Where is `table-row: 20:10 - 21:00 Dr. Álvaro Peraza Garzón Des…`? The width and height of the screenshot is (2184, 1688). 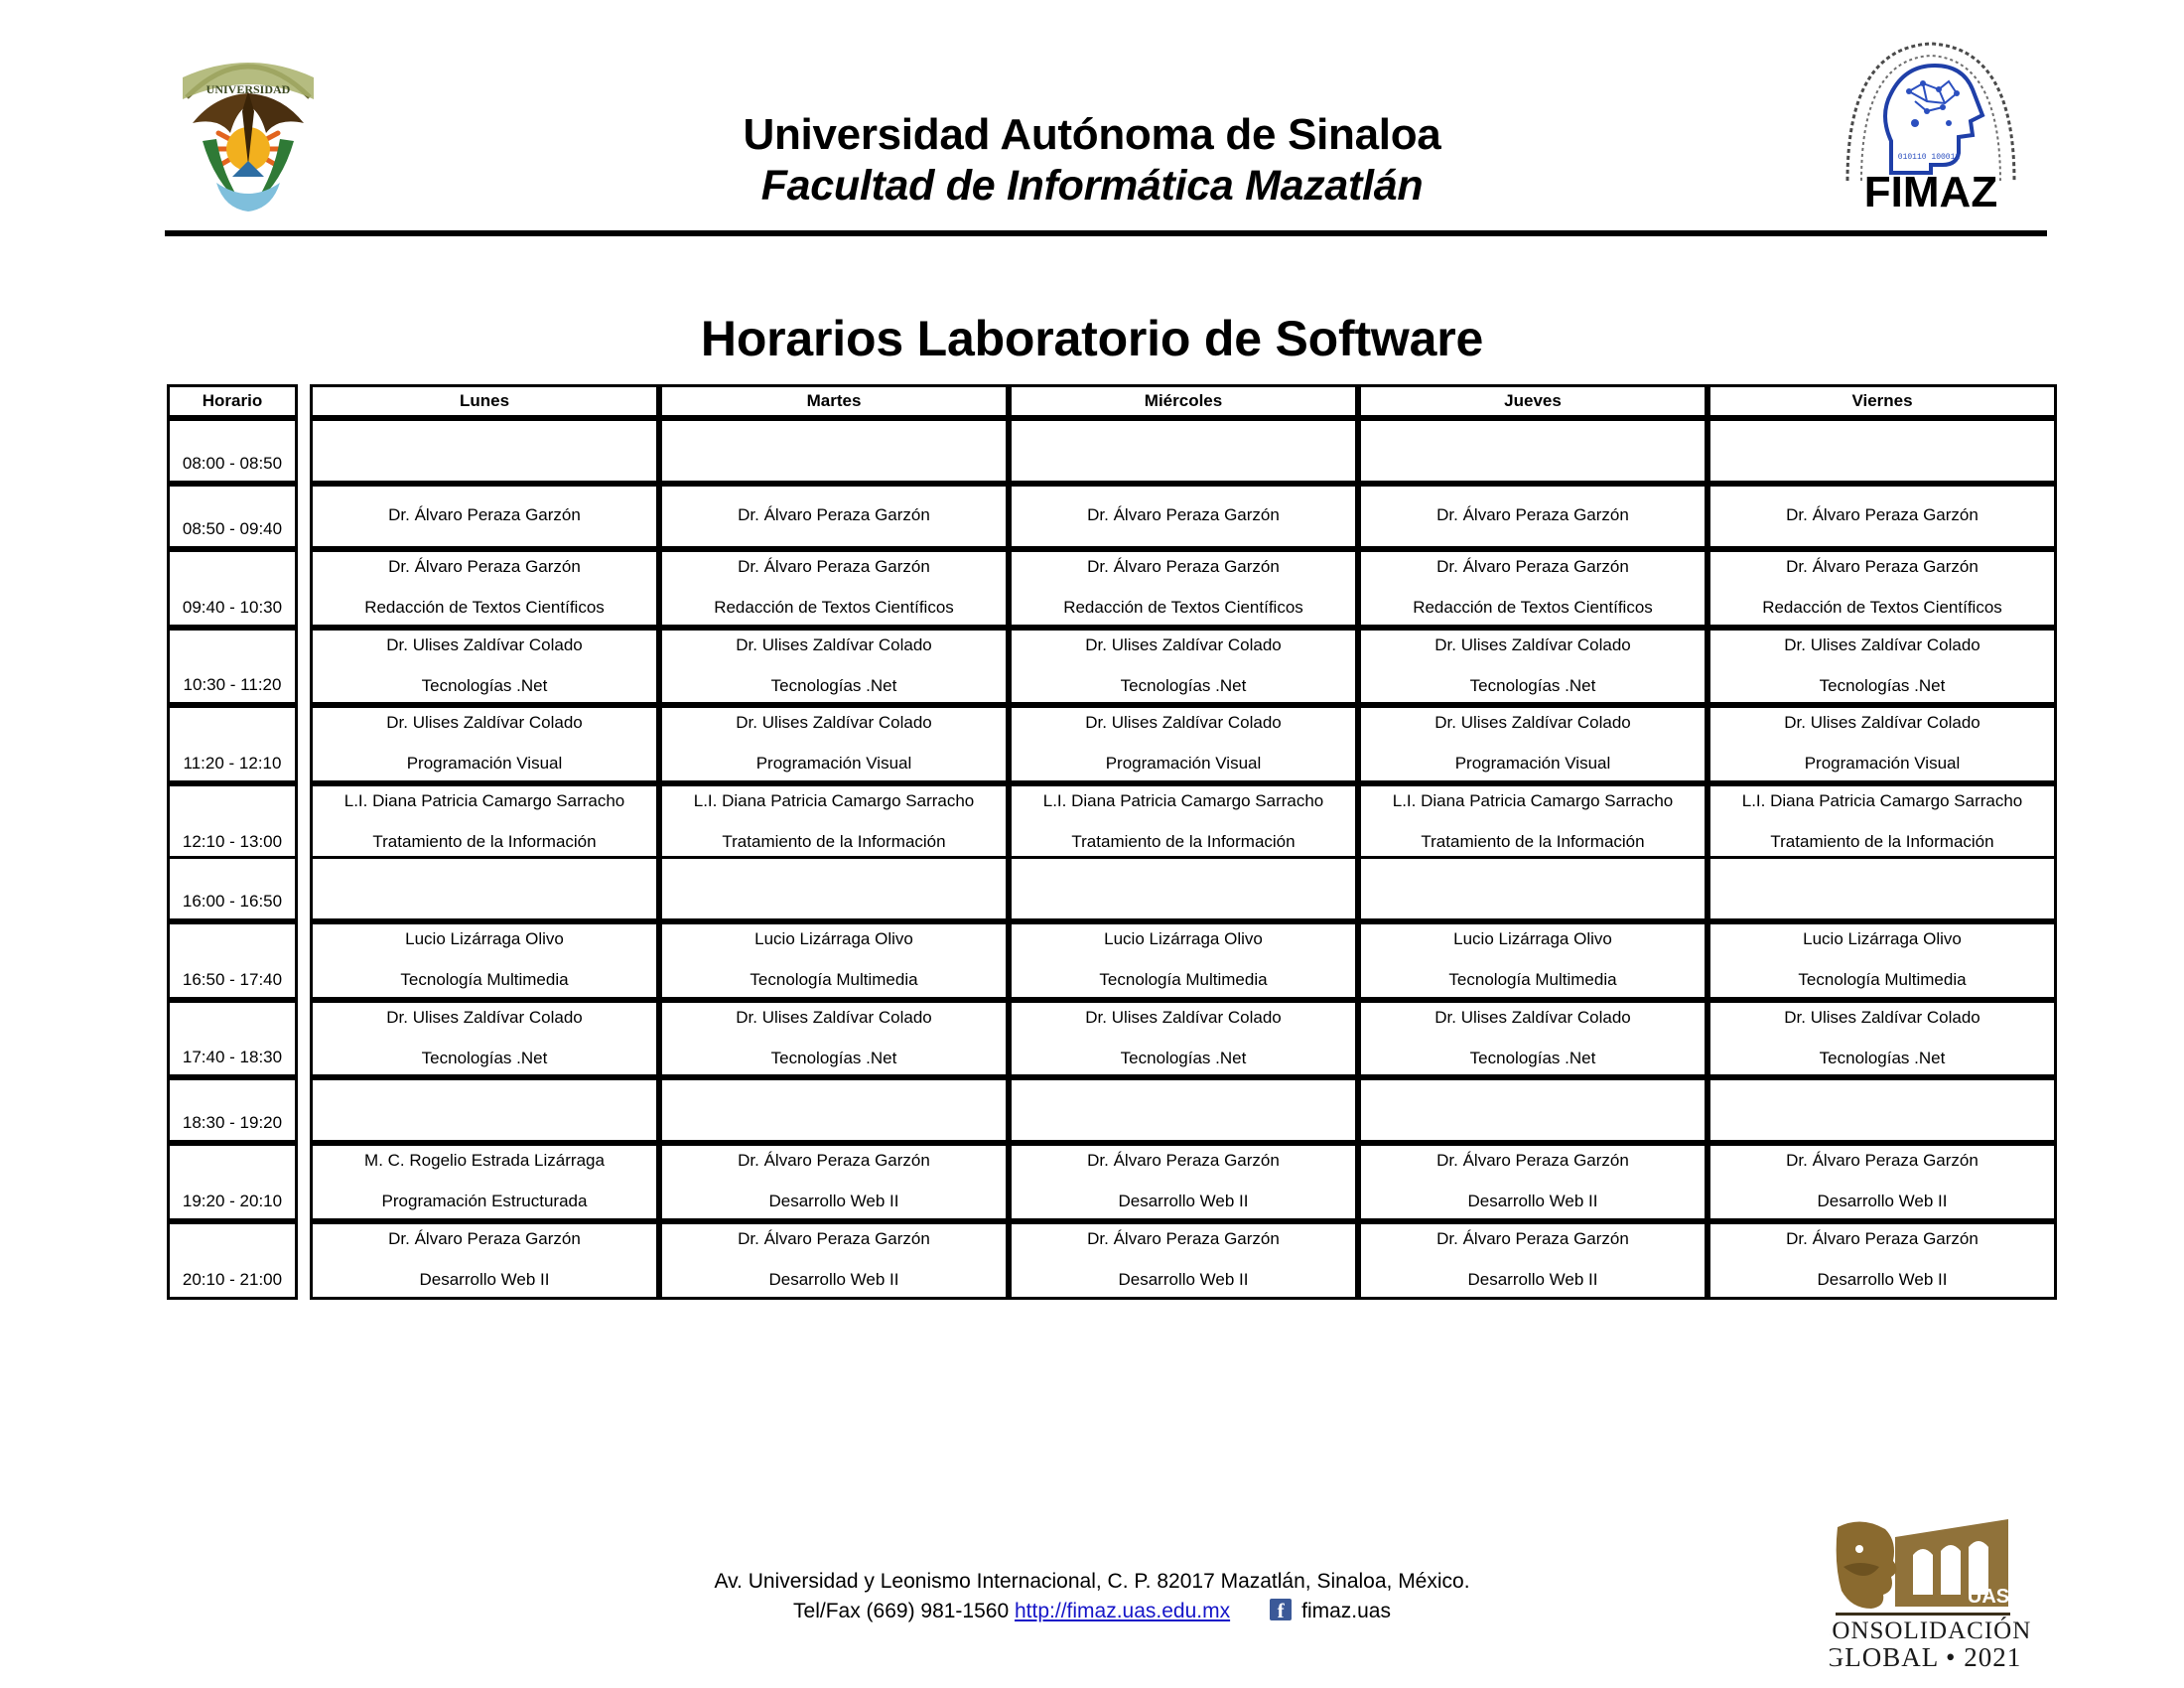
table-row: 20:10 - 21:00 Dr. Álvaro Peraza Garzón Des… is located at coordinates (1112, 1260).